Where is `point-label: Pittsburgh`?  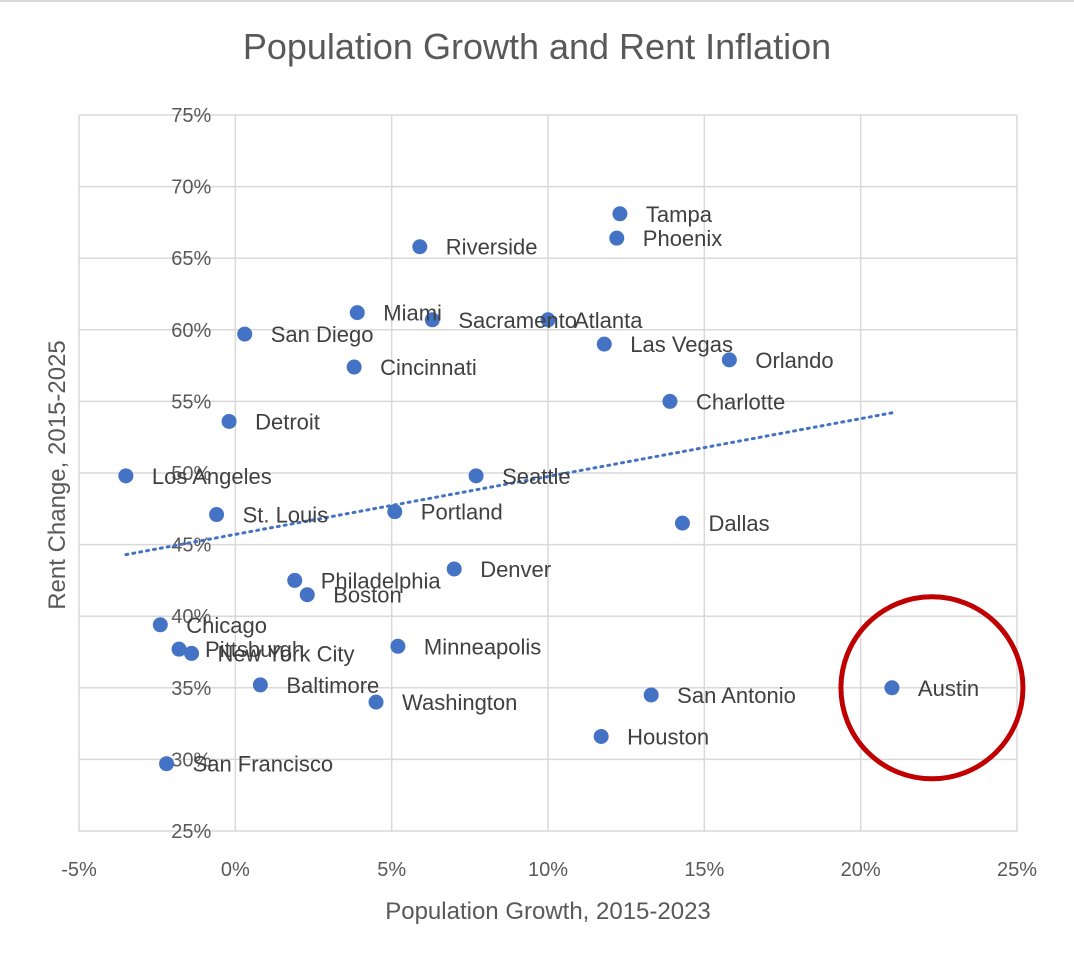
point-label: Pittsburgh is located at coordinates (254, 649).